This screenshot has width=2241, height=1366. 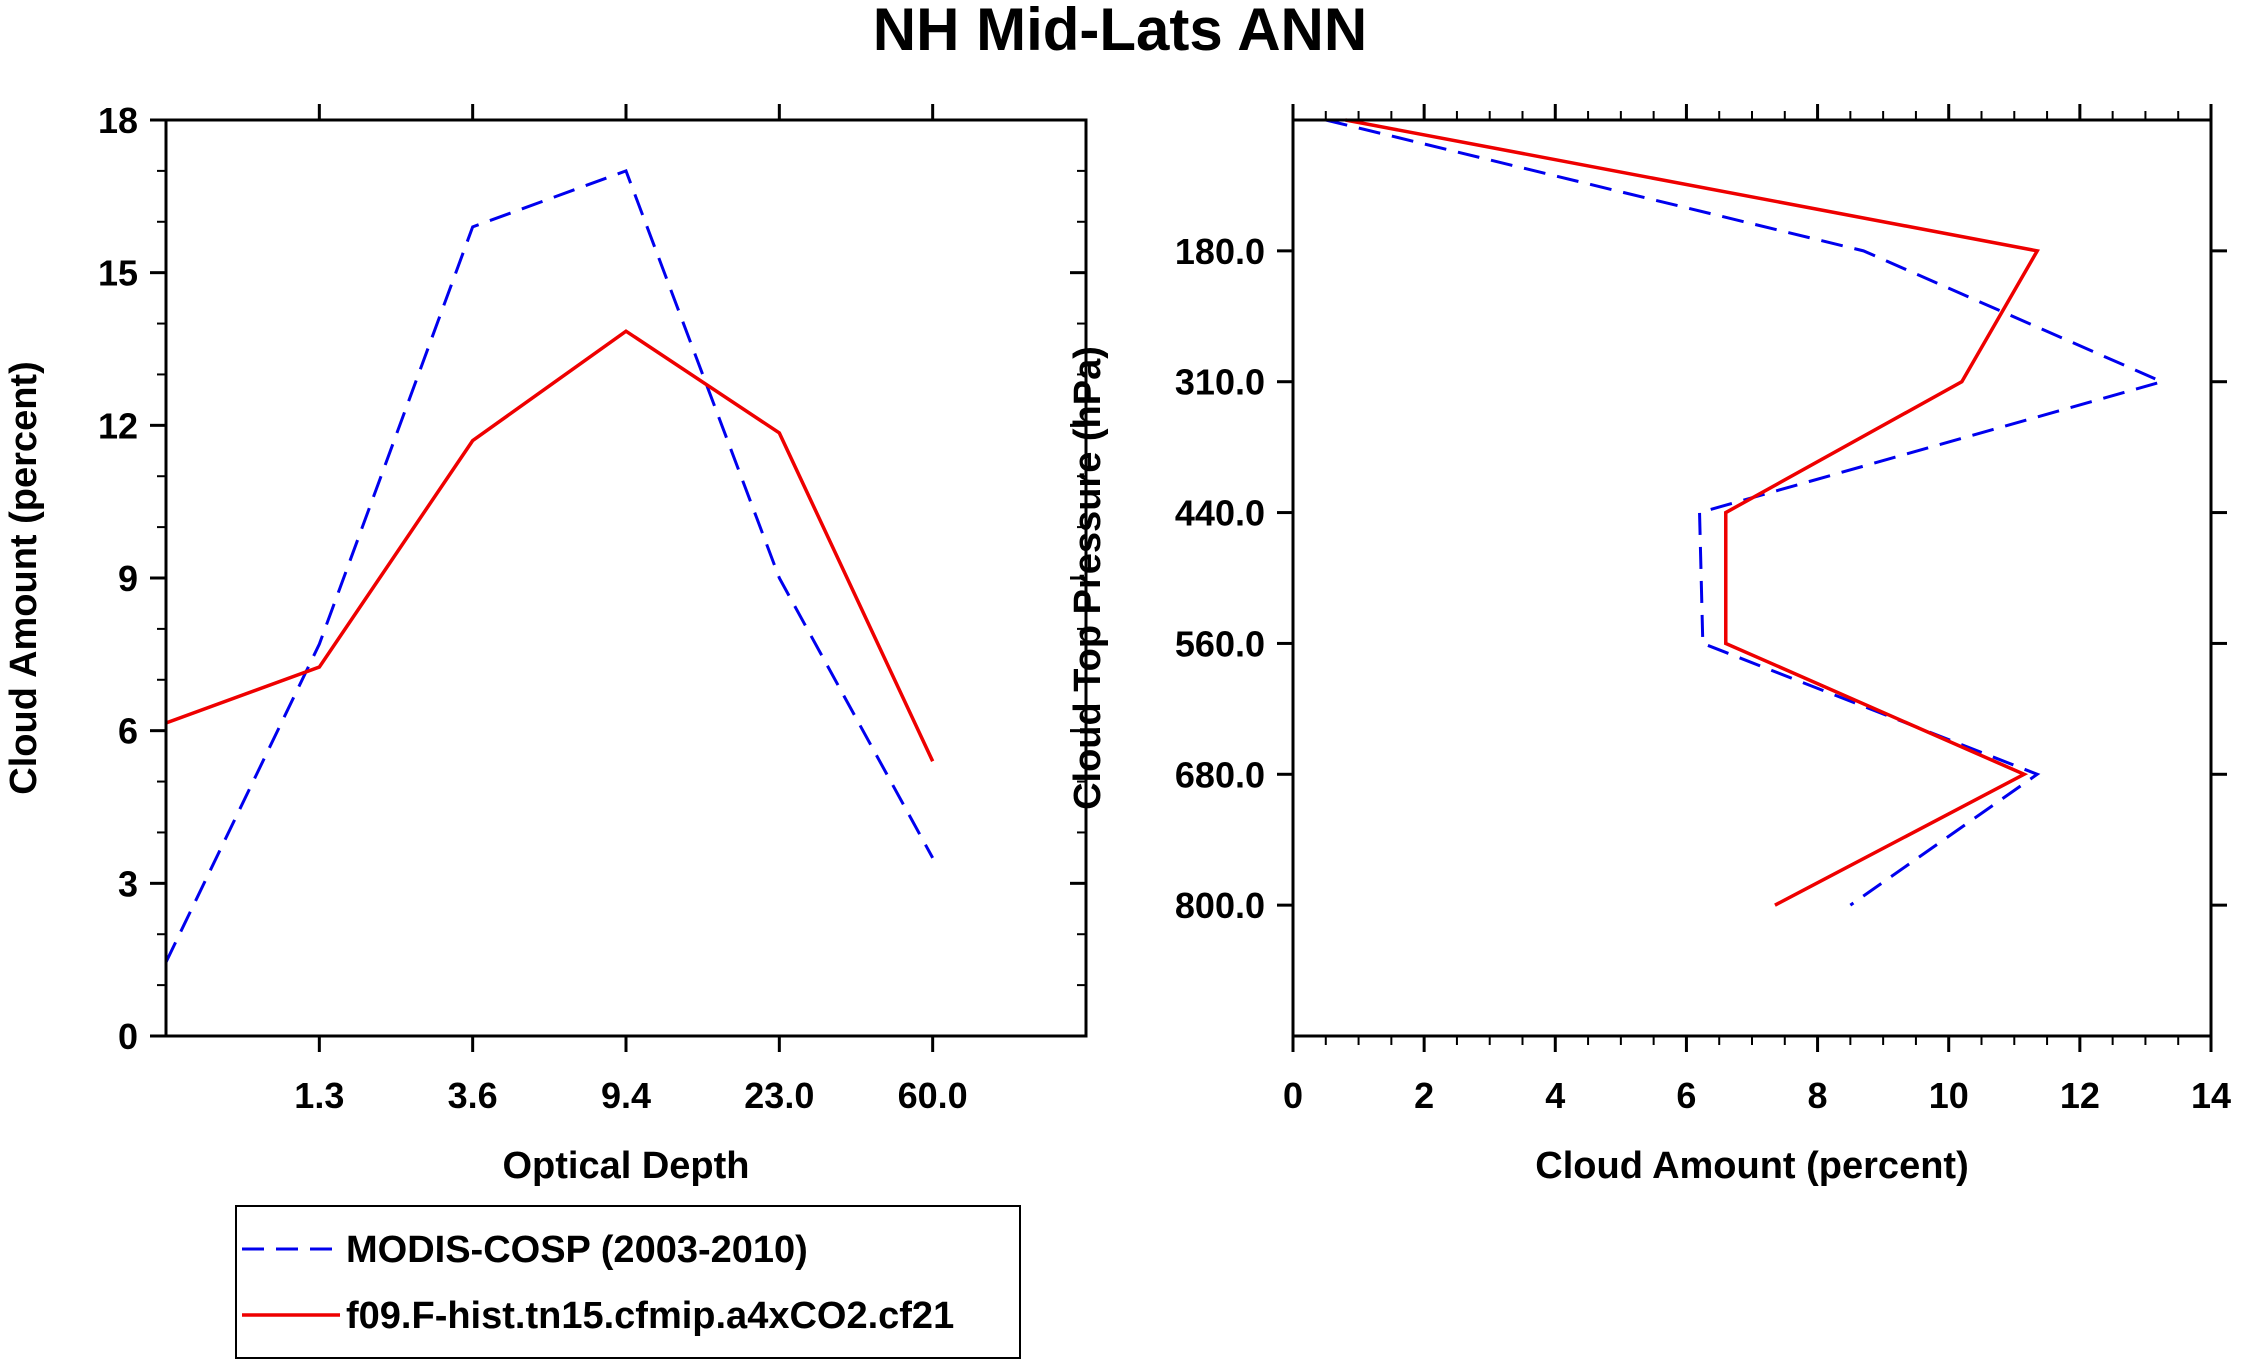 What do you see at coordinates (1220, 643) in the screenshot?
I see `right-y-tick-label: 560.0` at bounding box center [1220, 643].